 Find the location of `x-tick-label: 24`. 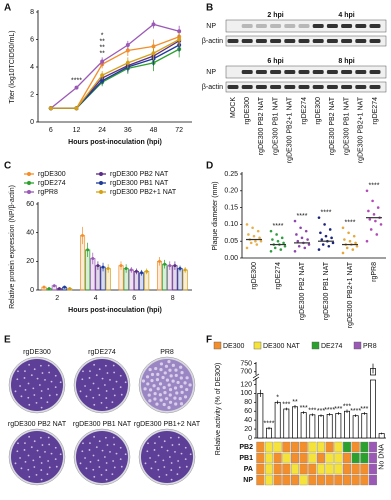

x-tick-label: 24 is located at coordinates (102, 130).